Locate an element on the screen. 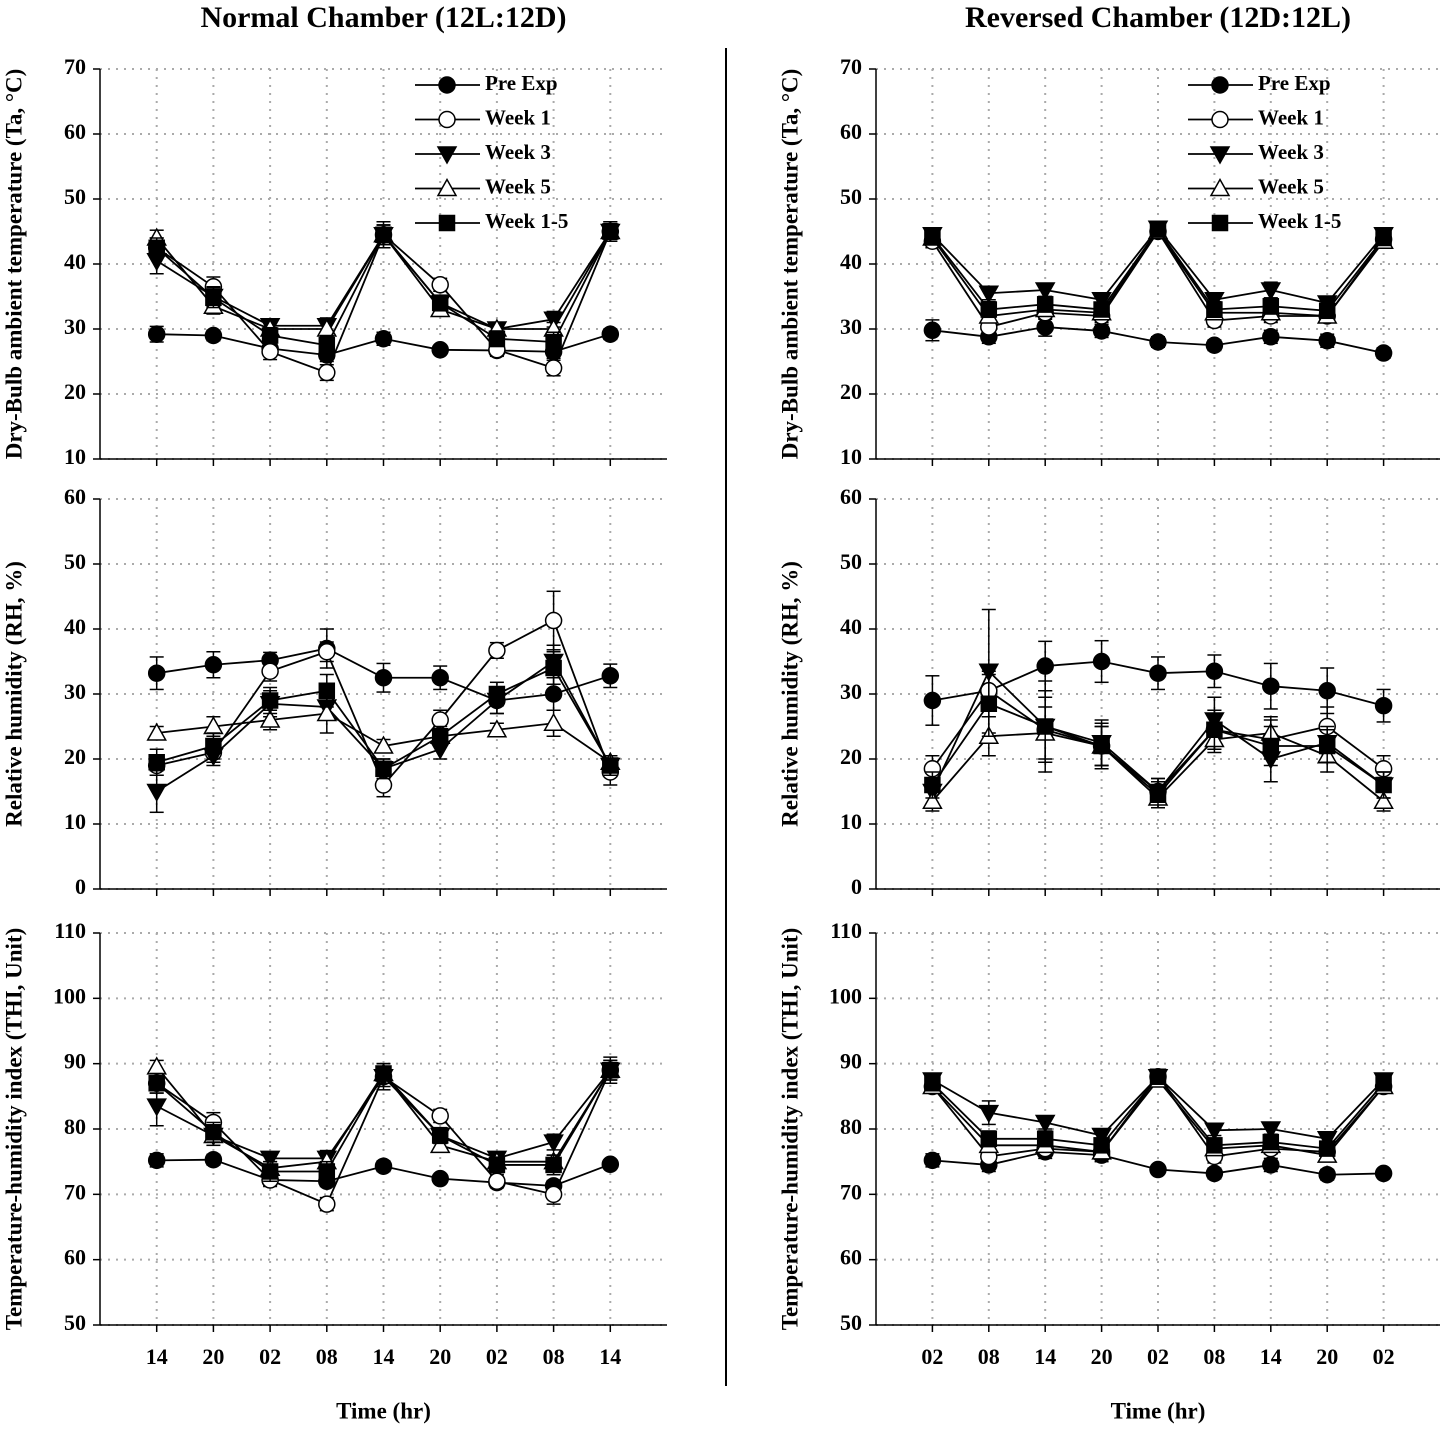 The width and height of the screenshot is (1446, 1433). legend-label: Week 1 is located at coordinates (518, 117).